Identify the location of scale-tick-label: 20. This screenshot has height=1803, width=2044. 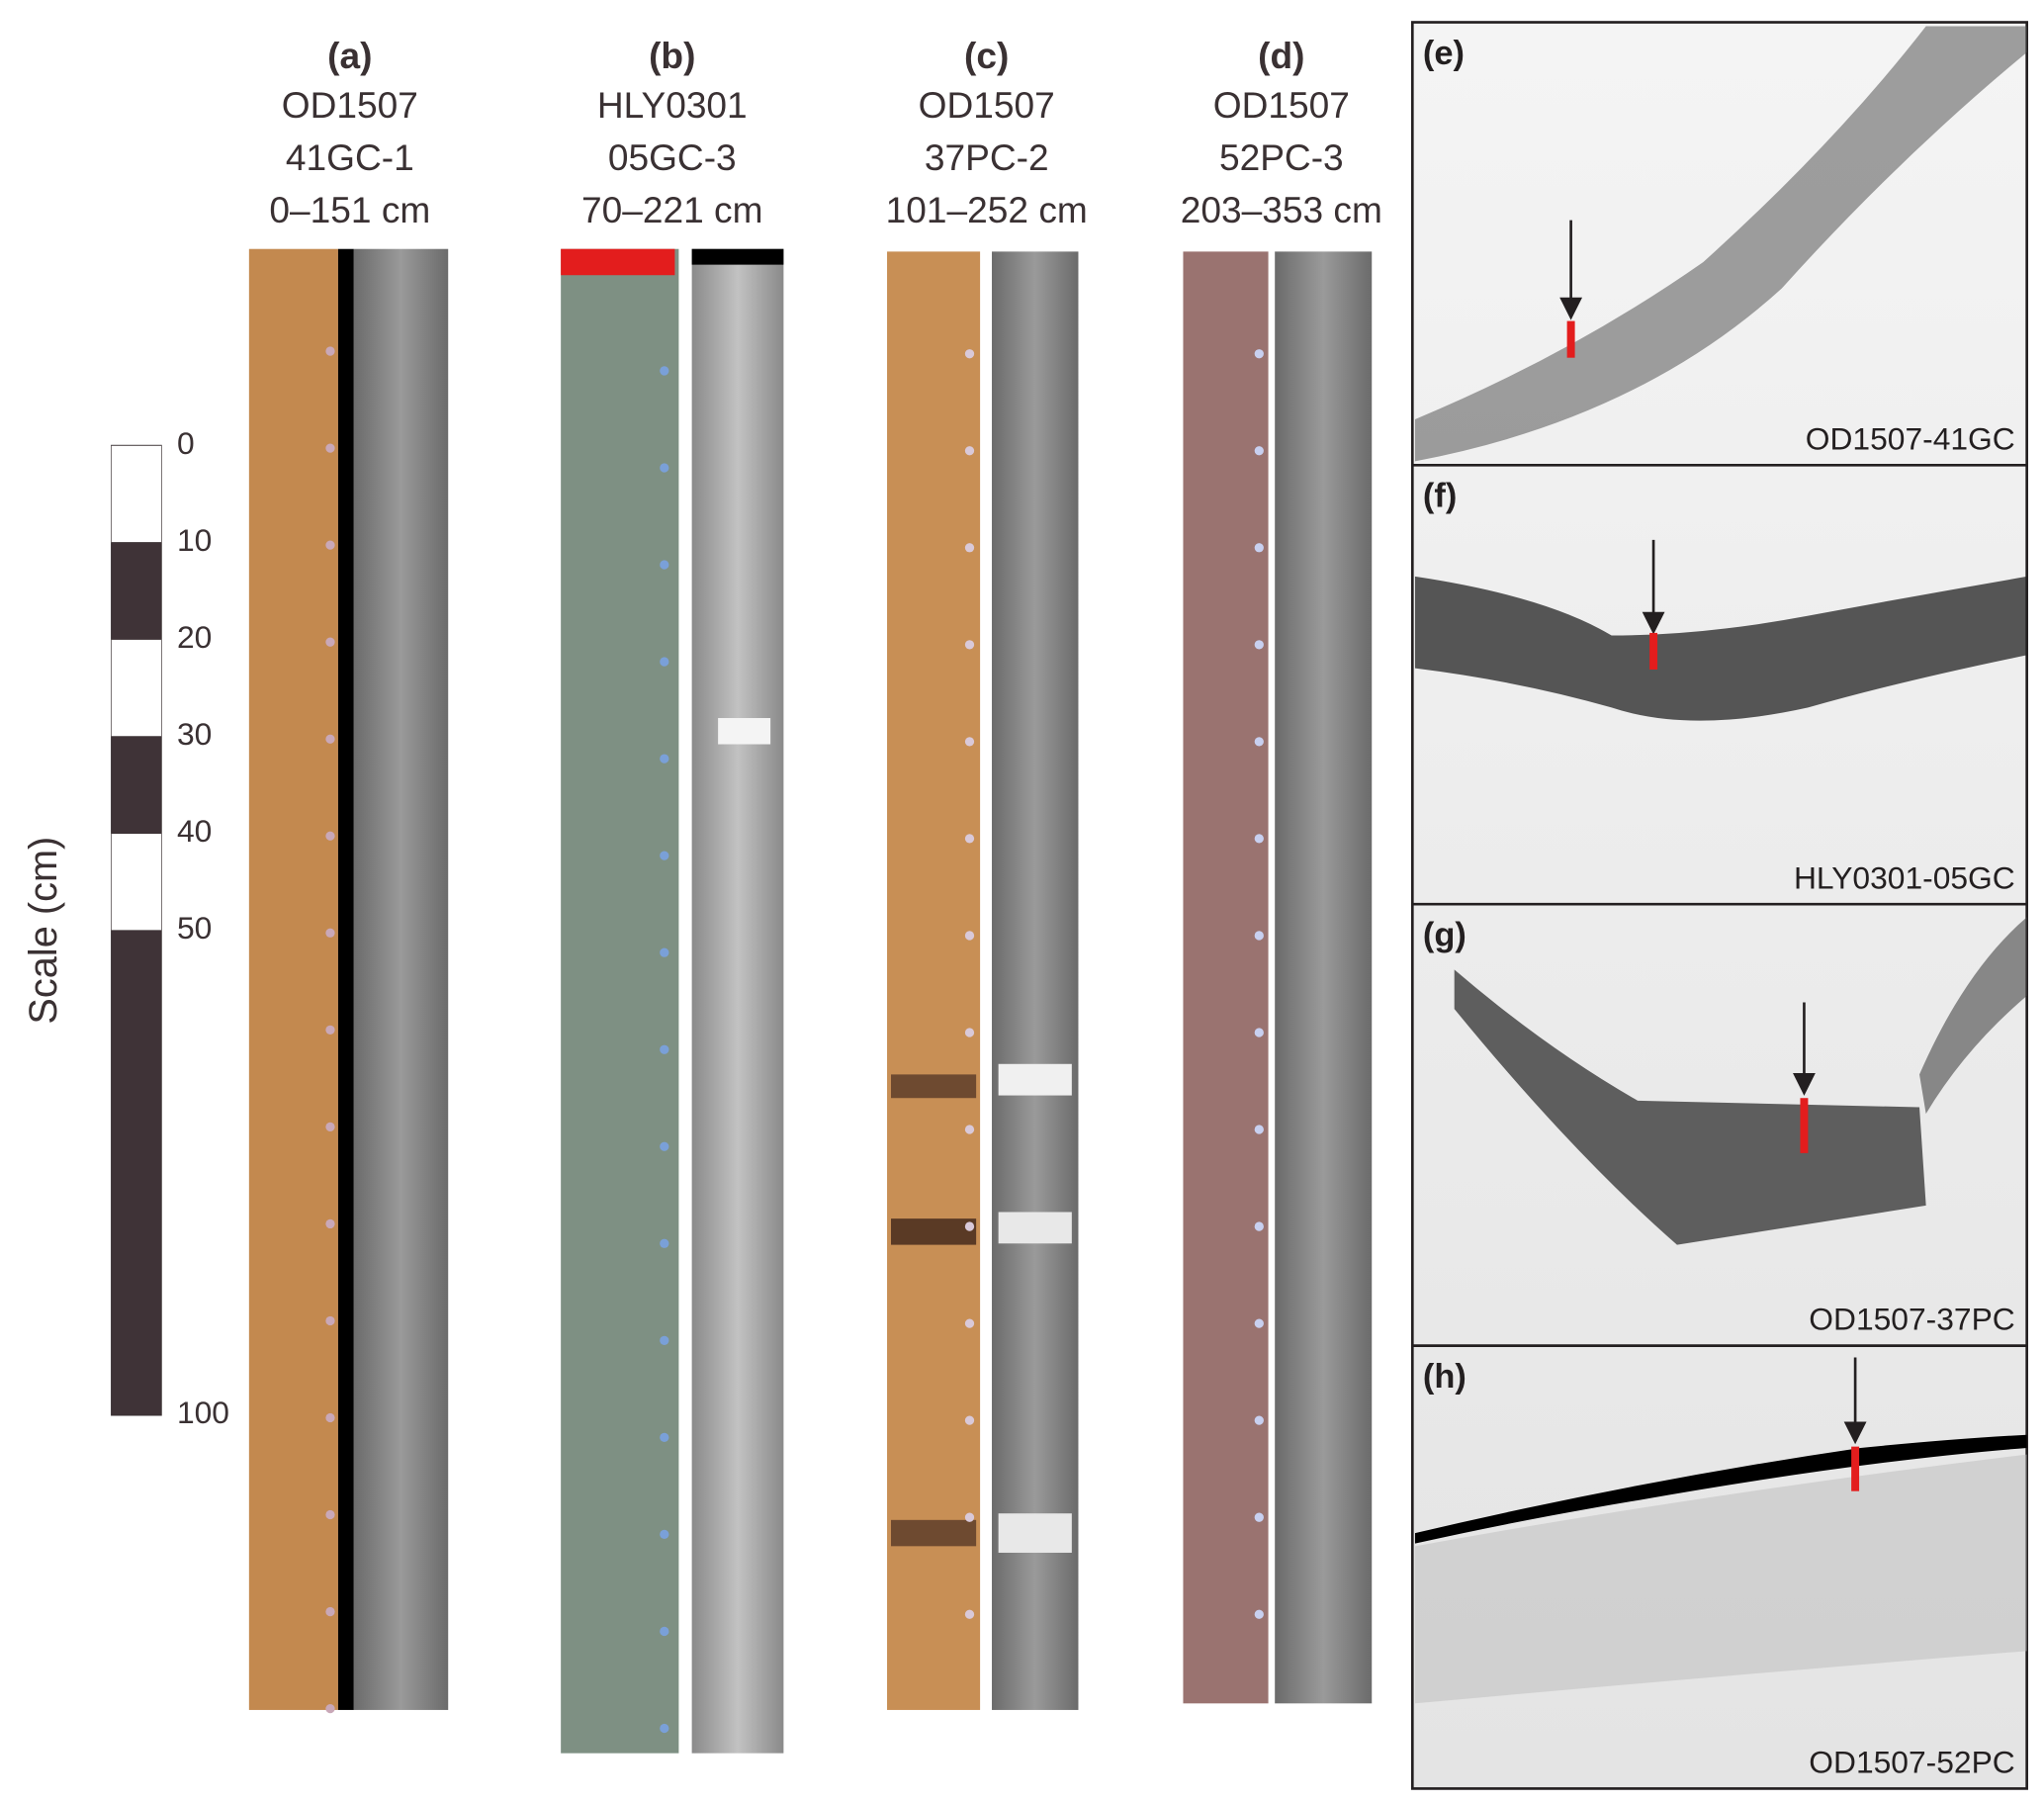
(194, 637).